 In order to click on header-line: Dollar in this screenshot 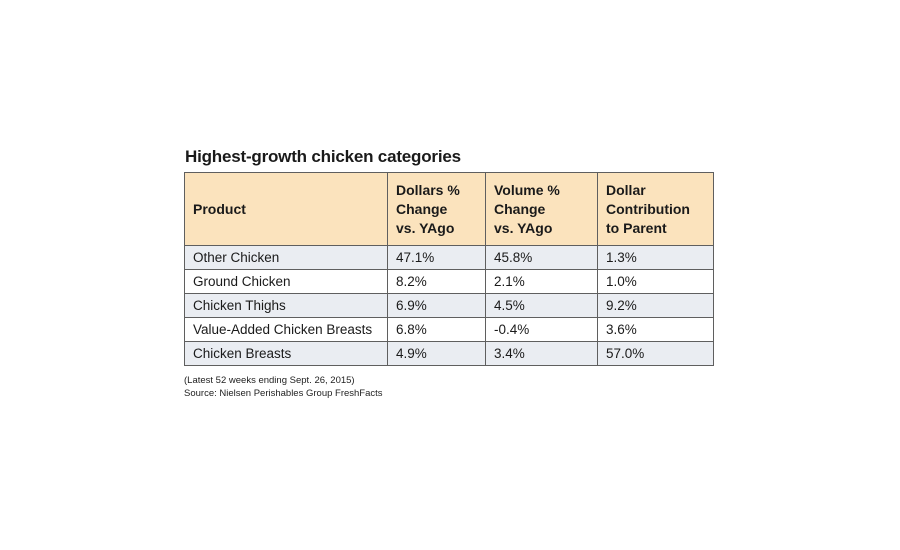, I will do `click(626, 189)`.